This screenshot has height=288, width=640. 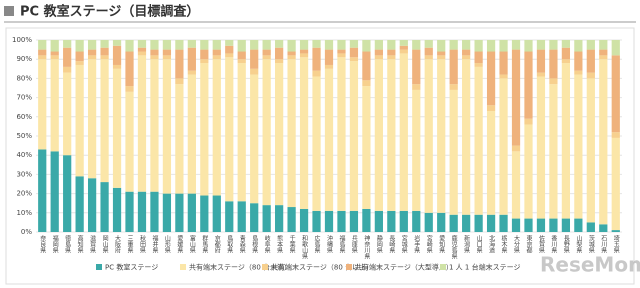 I want to click on x-tick-label: 埼玉県, so click(x=615, y=244).